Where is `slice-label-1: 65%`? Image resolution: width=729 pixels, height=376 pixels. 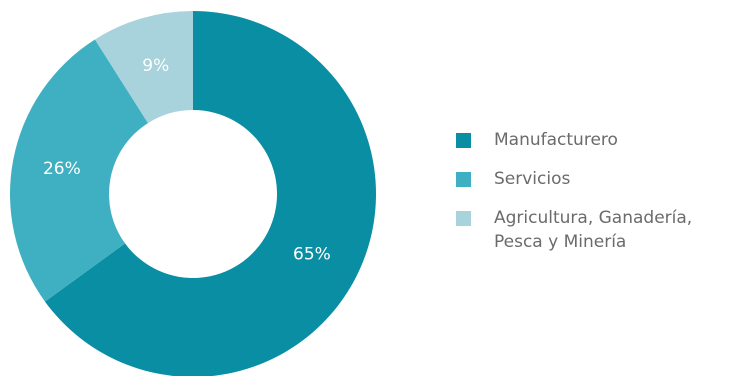 slice-label-1: 65% is located at coordinates (312, 255).